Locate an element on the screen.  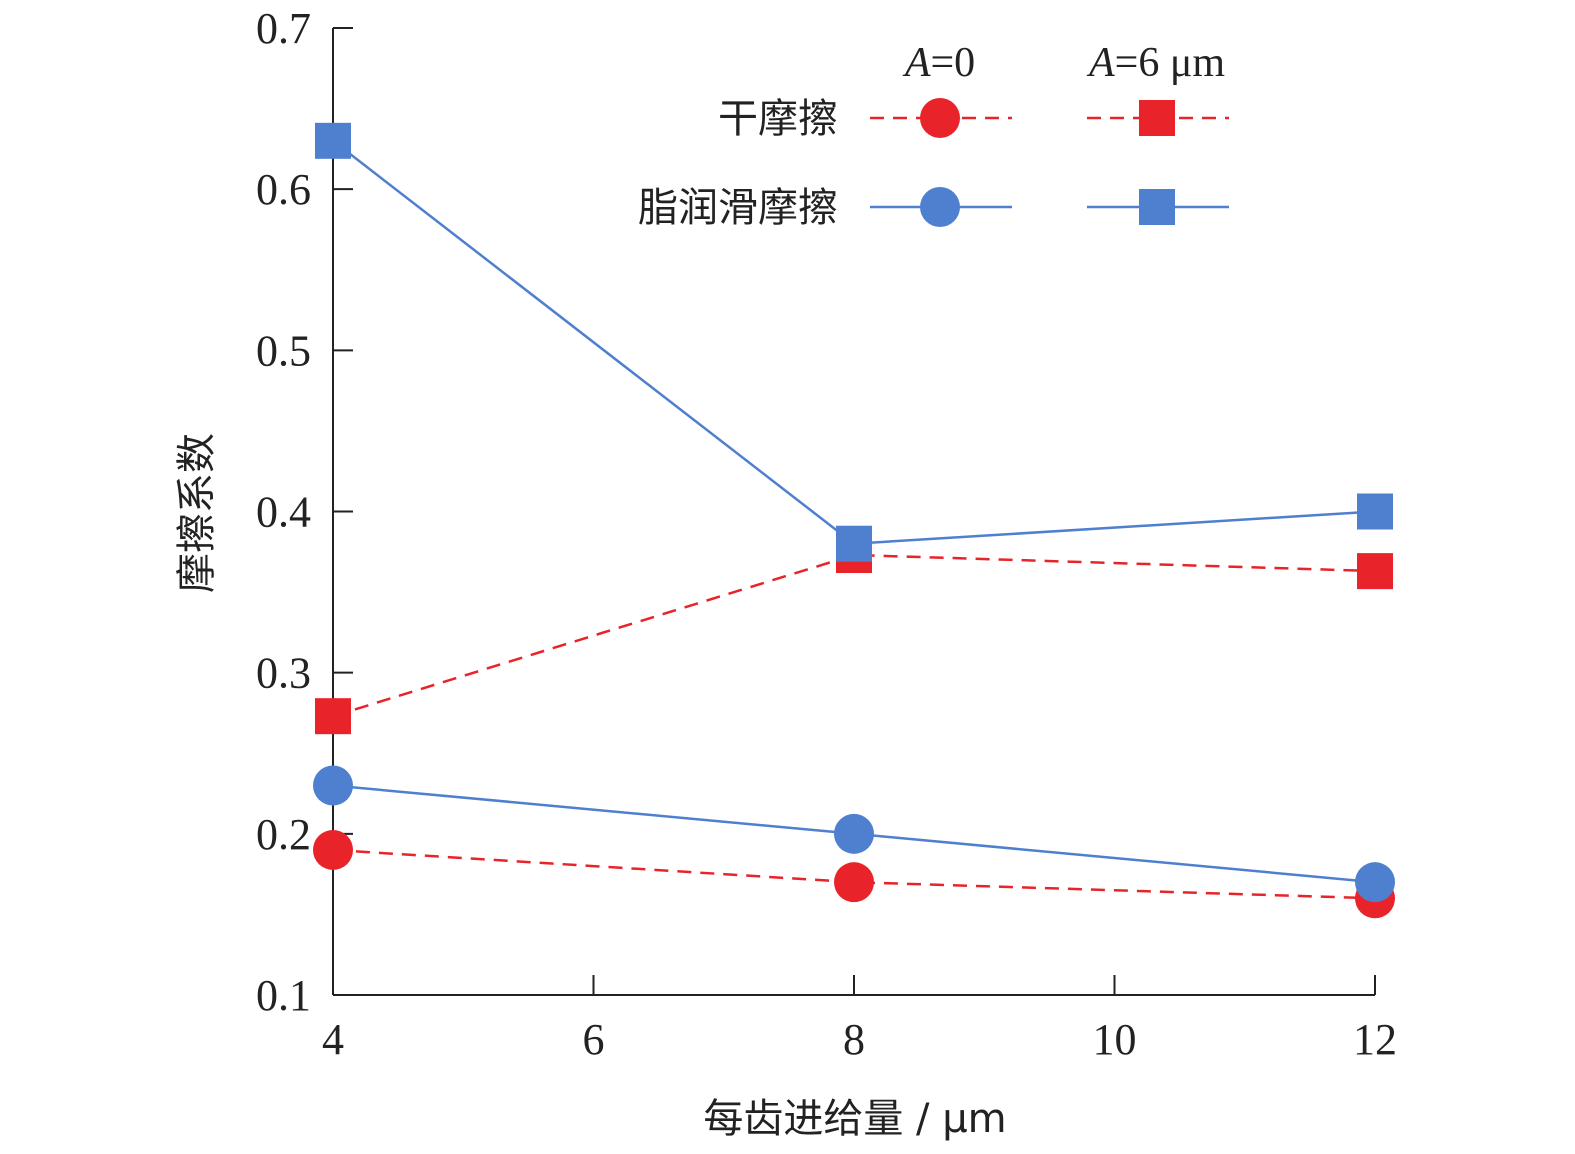
x-tick-label: 6 is located at coordinates (594, 1039).